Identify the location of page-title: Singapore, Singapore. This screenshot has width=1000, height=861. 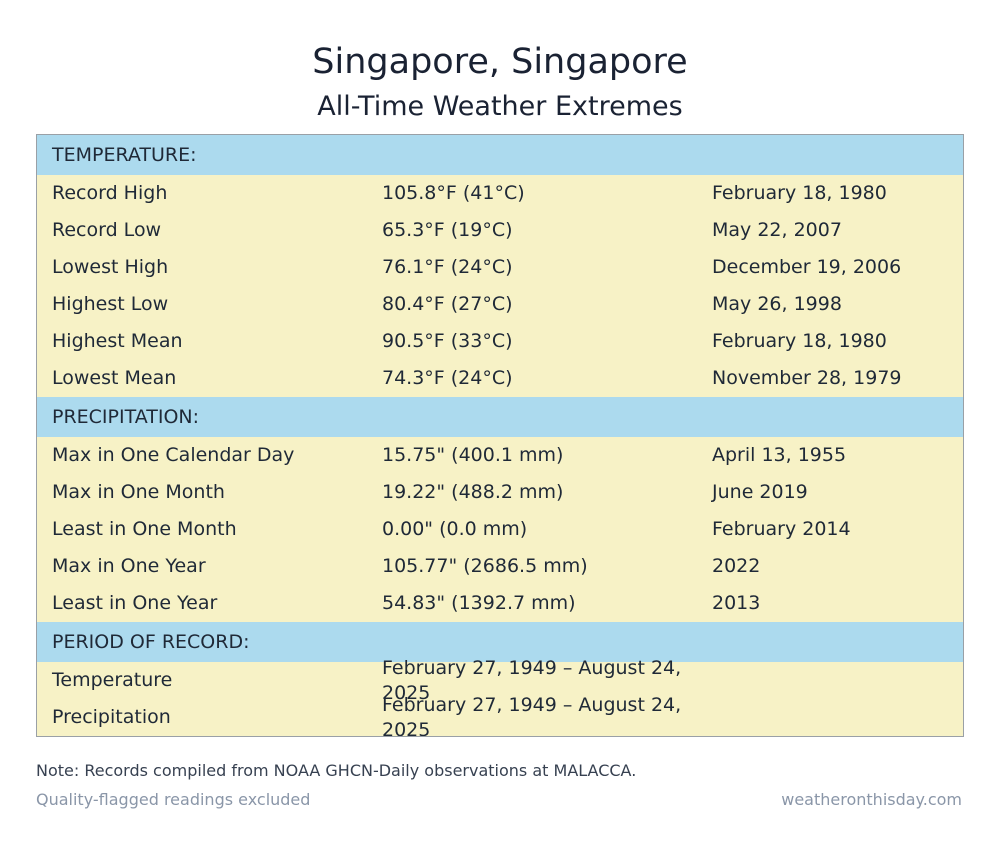
(500, 62).